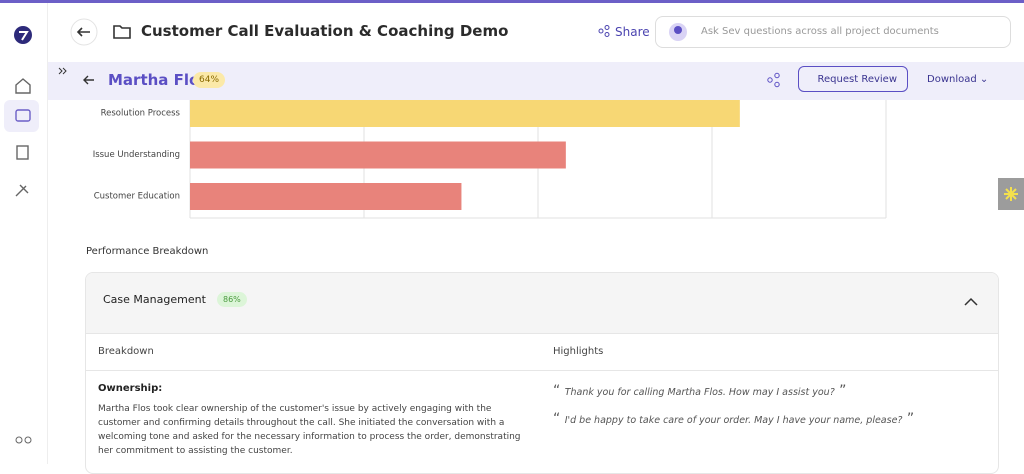 The width and height of the screenshot is (1024, 474). Describe the element at coordinates (578, 351) in the screenshot. I see `column-header: Highlights` at that location.